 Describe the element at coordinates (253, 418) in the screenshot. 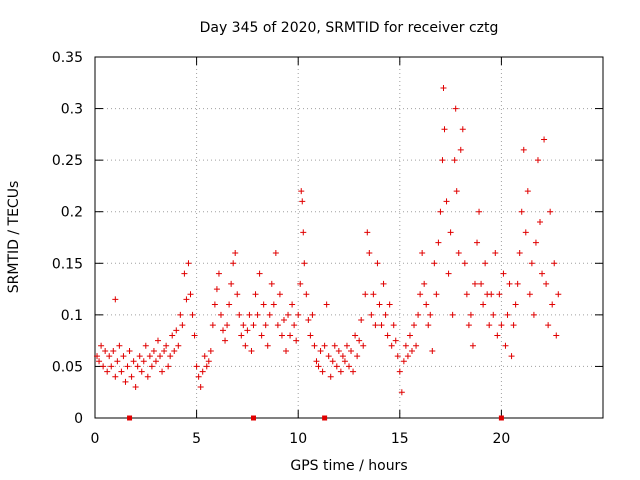

I see `gap-marker` at that location.